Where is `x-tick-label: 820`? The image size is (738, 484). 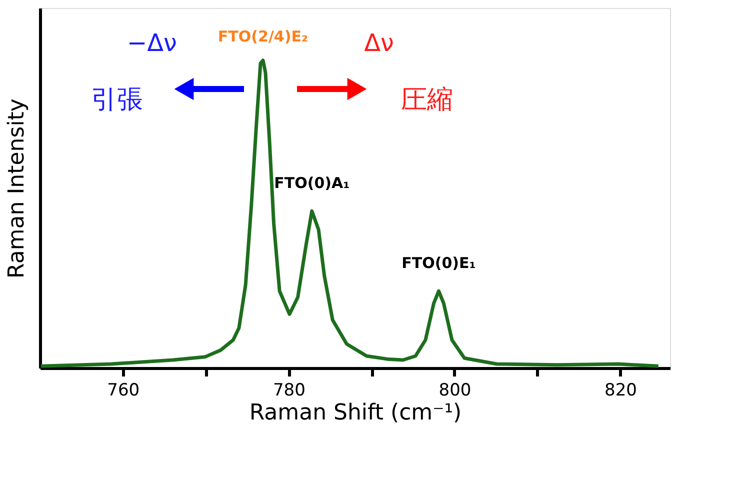
x-tick-label: 820 is located at coordinates (620, 390).